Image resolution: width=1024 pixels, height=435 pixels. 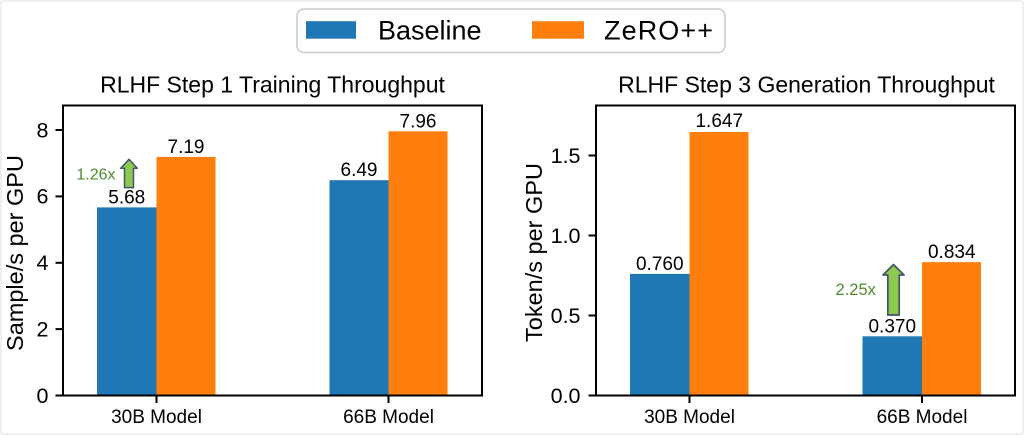 What do you see at coordinates (660, 264) in the screenshot?
I see `svg-text: 0.760` at bounding box center [660, 264].